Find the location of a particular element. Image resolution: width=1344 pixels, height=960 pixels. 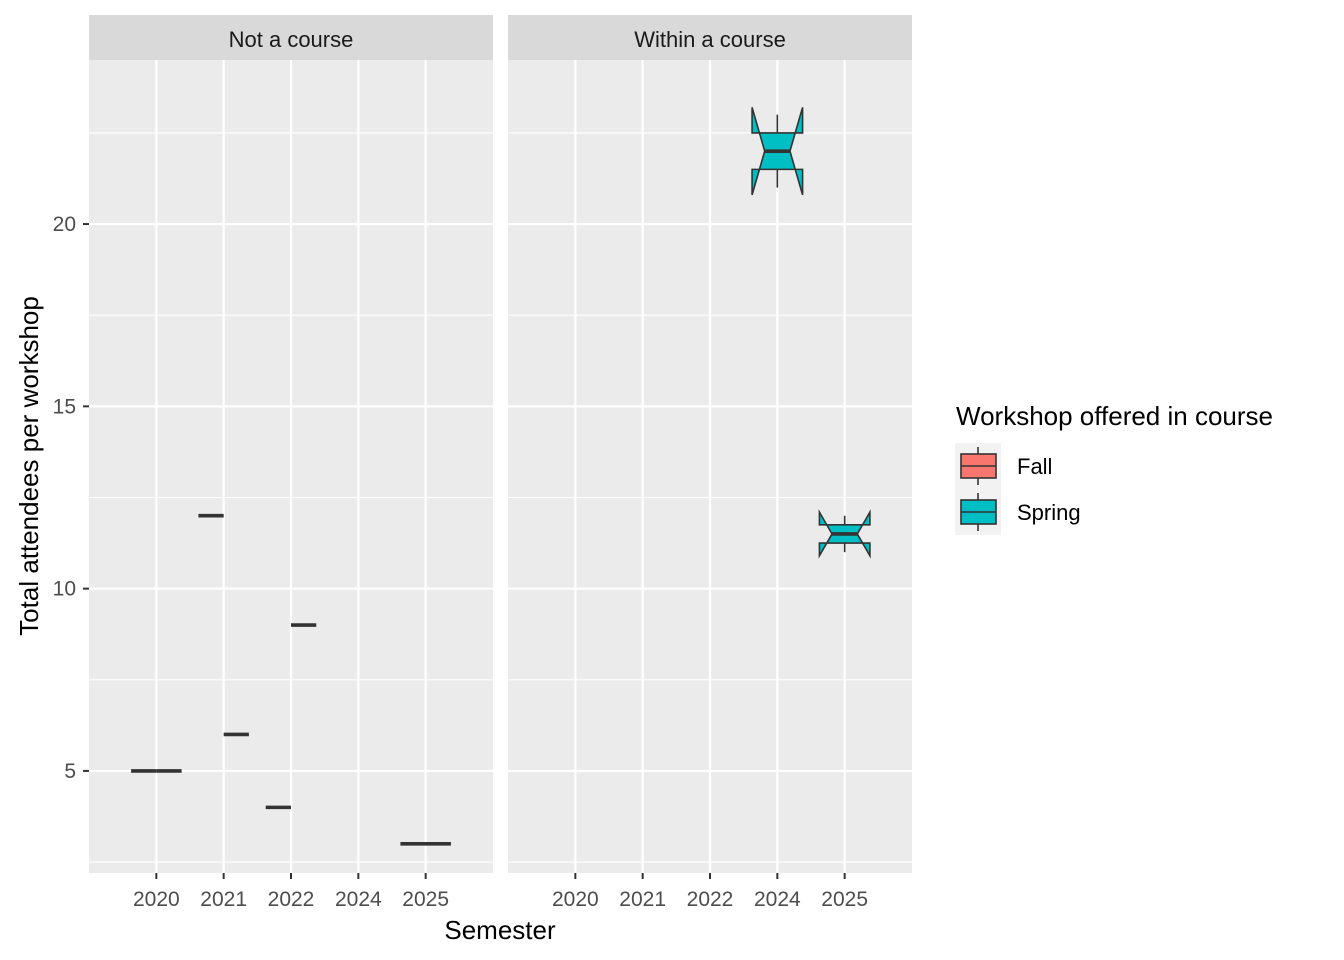

strip-label-not-a-course: Not a course is located at coordinates (291, 39).